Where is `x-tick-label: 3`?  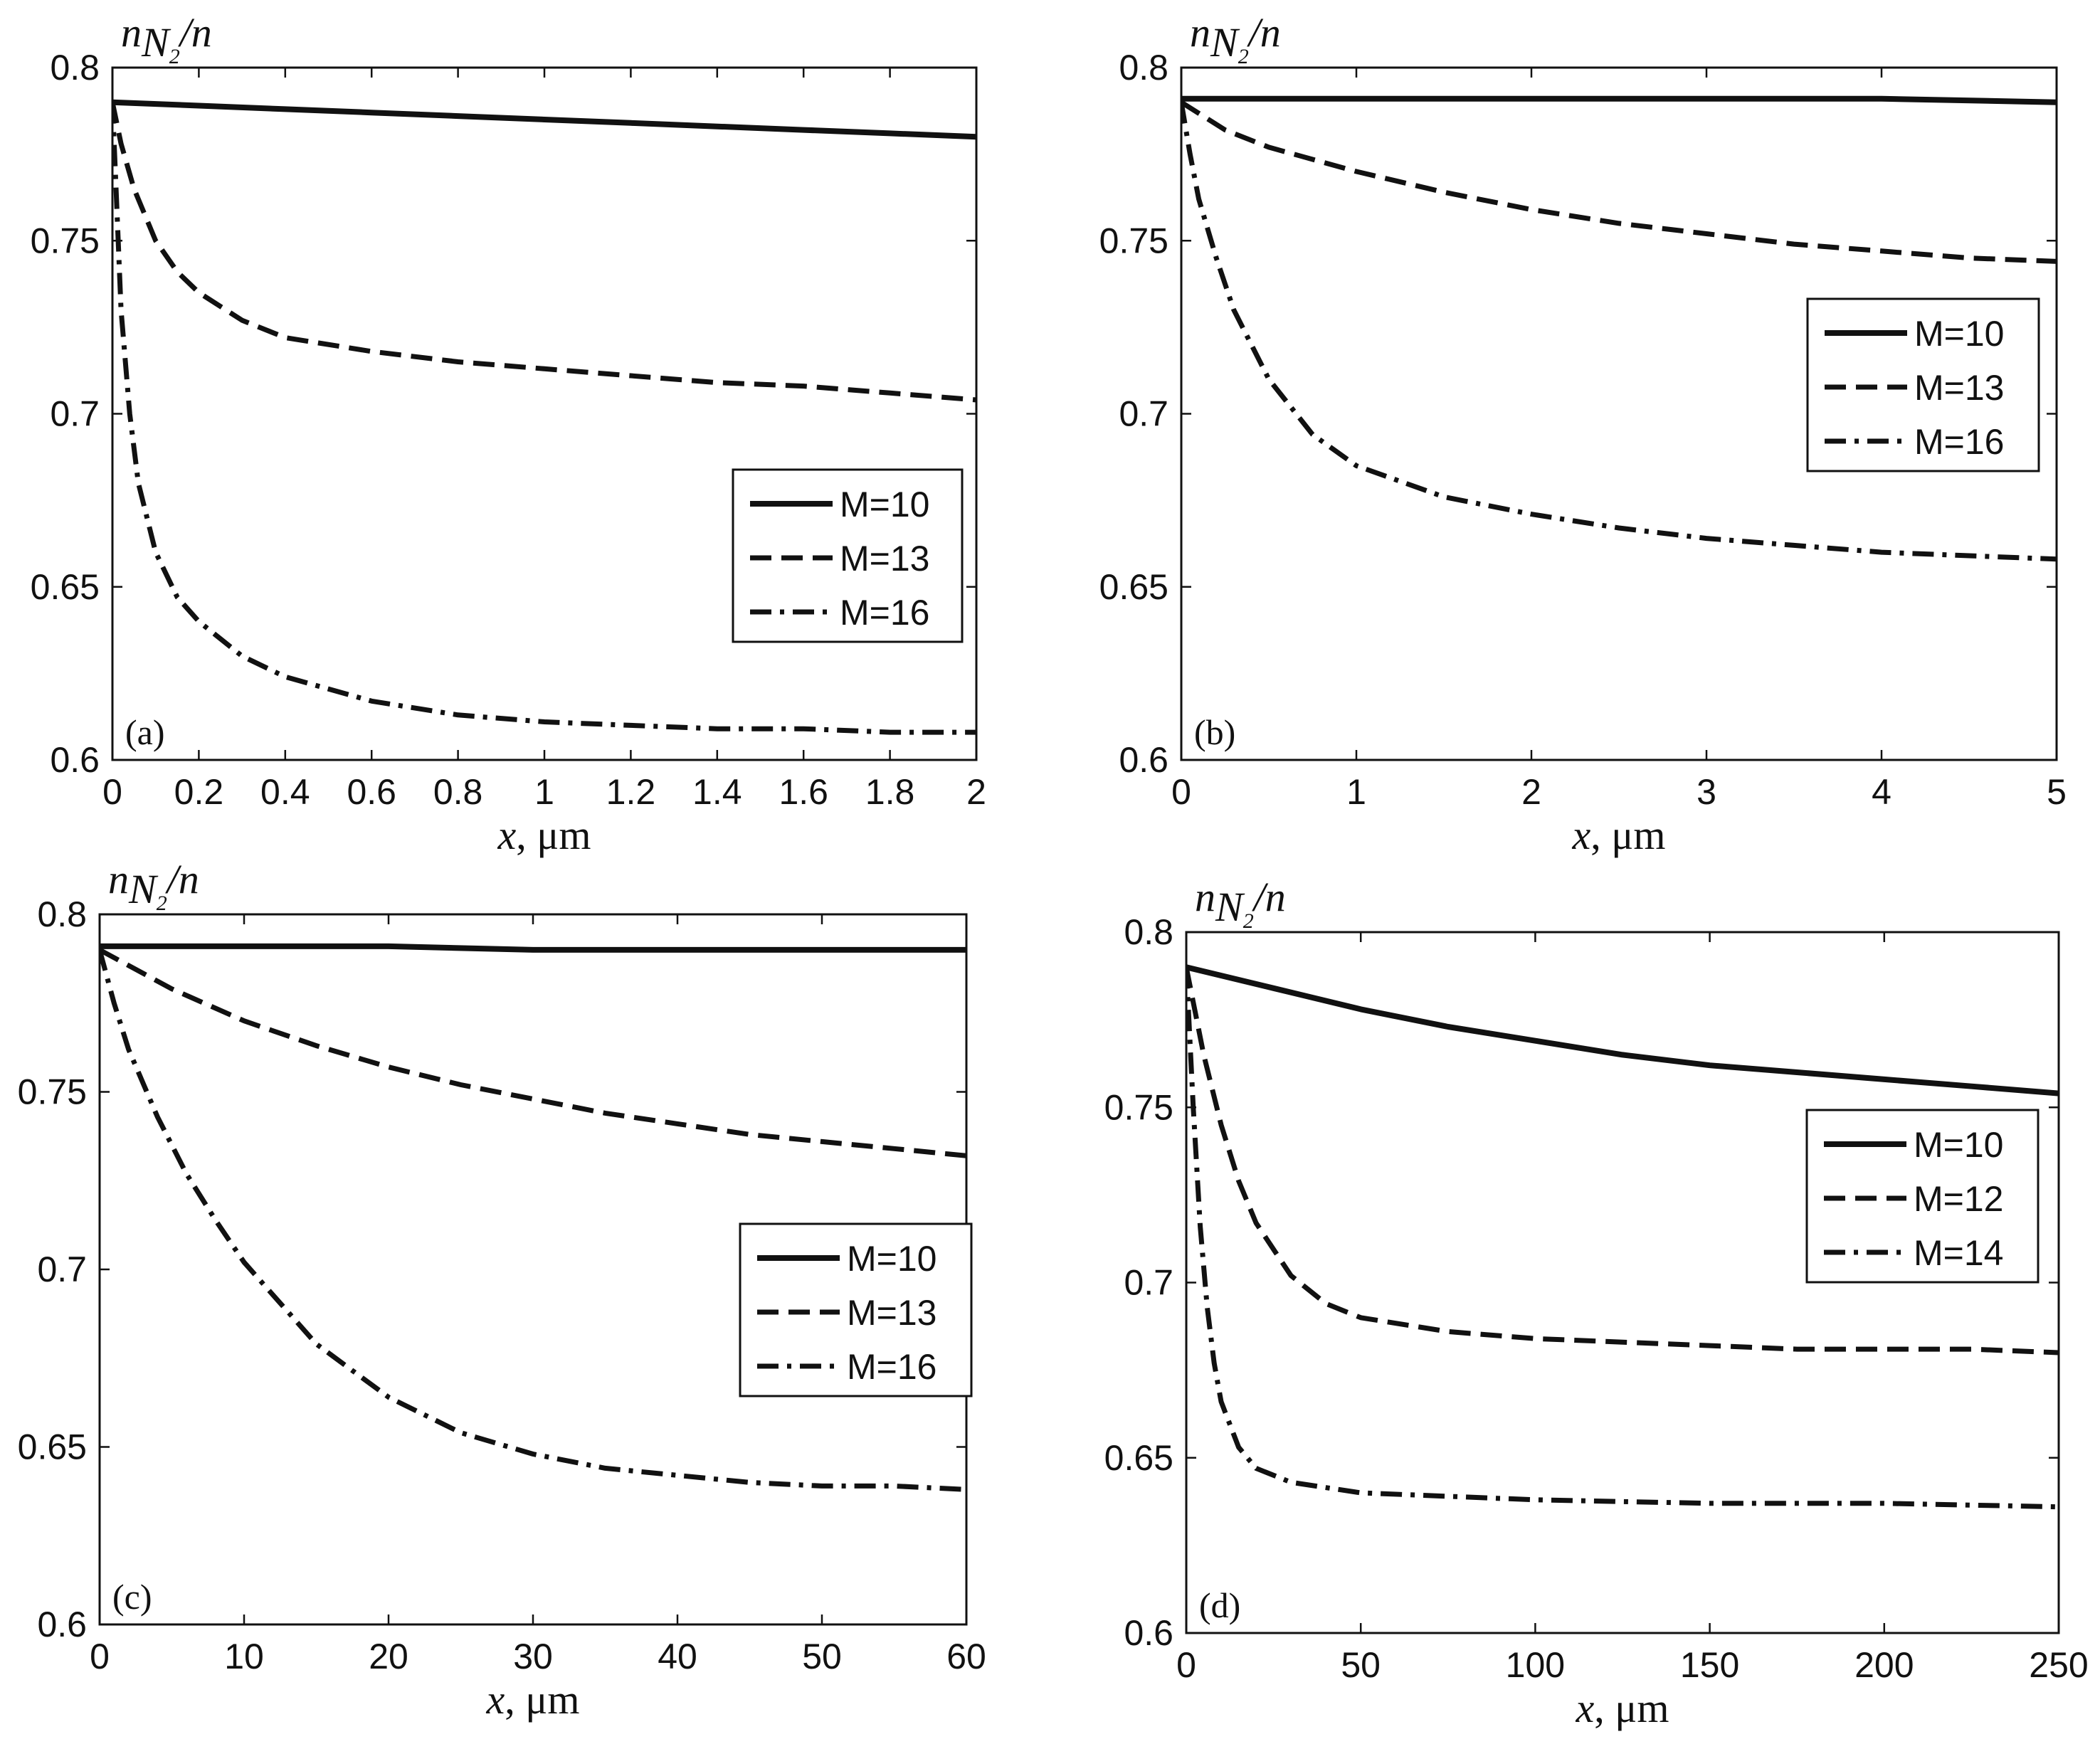
x-tick-label: 3 is located at coordinates (1706, 792).